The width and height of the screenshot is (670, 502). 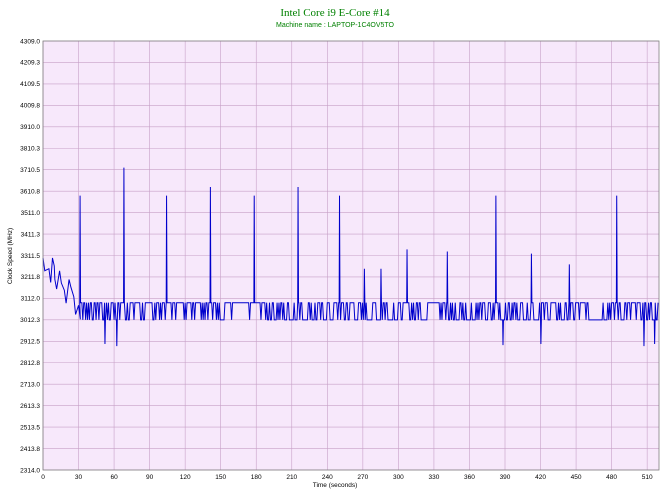 What do you see at coordinates (291, 477) in the screenshot?
I see `x-tick-label: 210` at bounding box center [291, 477].